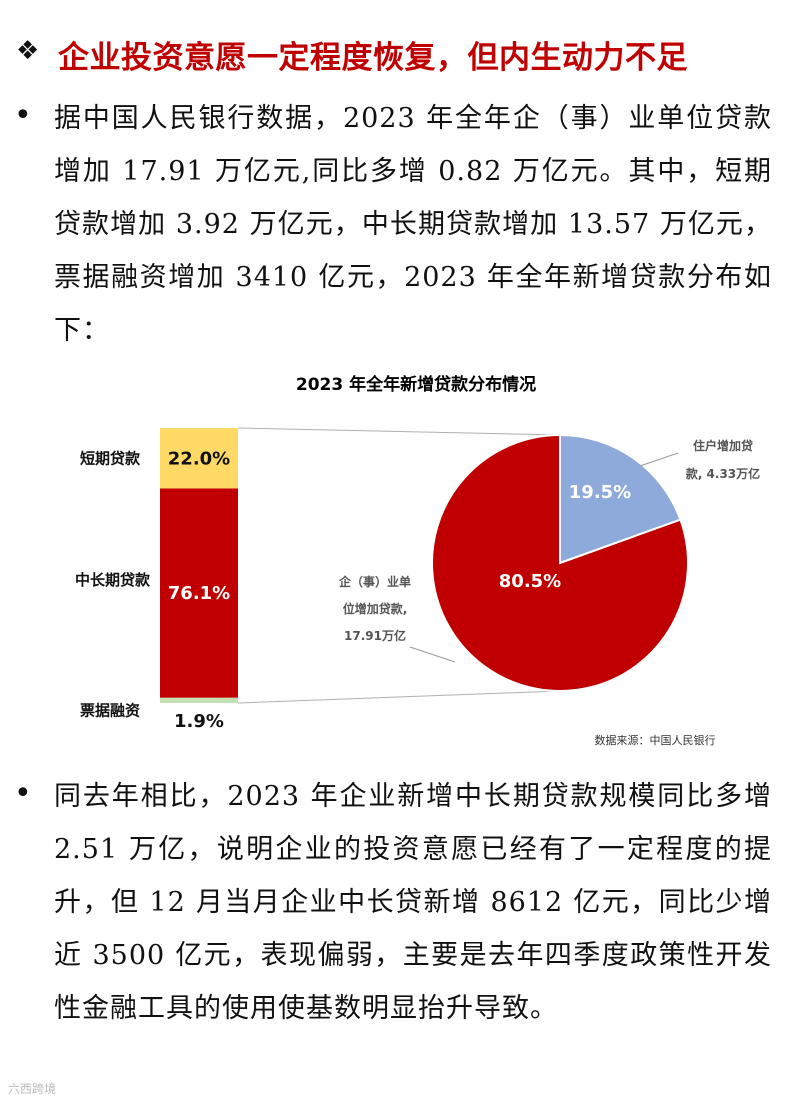 Image resolution: width=789 pixels, height=1105 pixels. What do you see at coordinates (375, 608) in the screenshot?
I see `pie-callout-label: 位增加贷款,` at bounding box center [375, 608].